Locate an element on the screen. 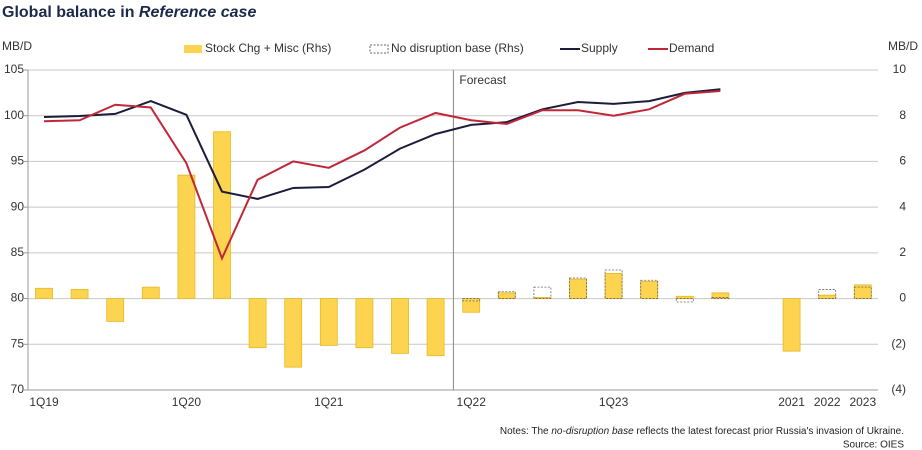 The image size is (922, 450). legend-label: No disruption base (Rhs) is located at coordinates (457, 48).